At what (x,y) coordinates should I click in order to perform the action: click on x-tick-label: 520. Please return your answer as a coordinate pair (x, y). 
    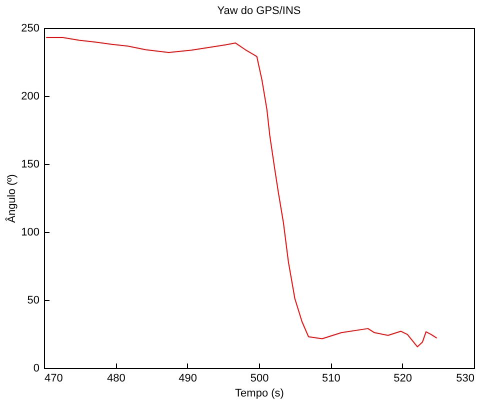
    Looking at the image, I should click on (403, 378).